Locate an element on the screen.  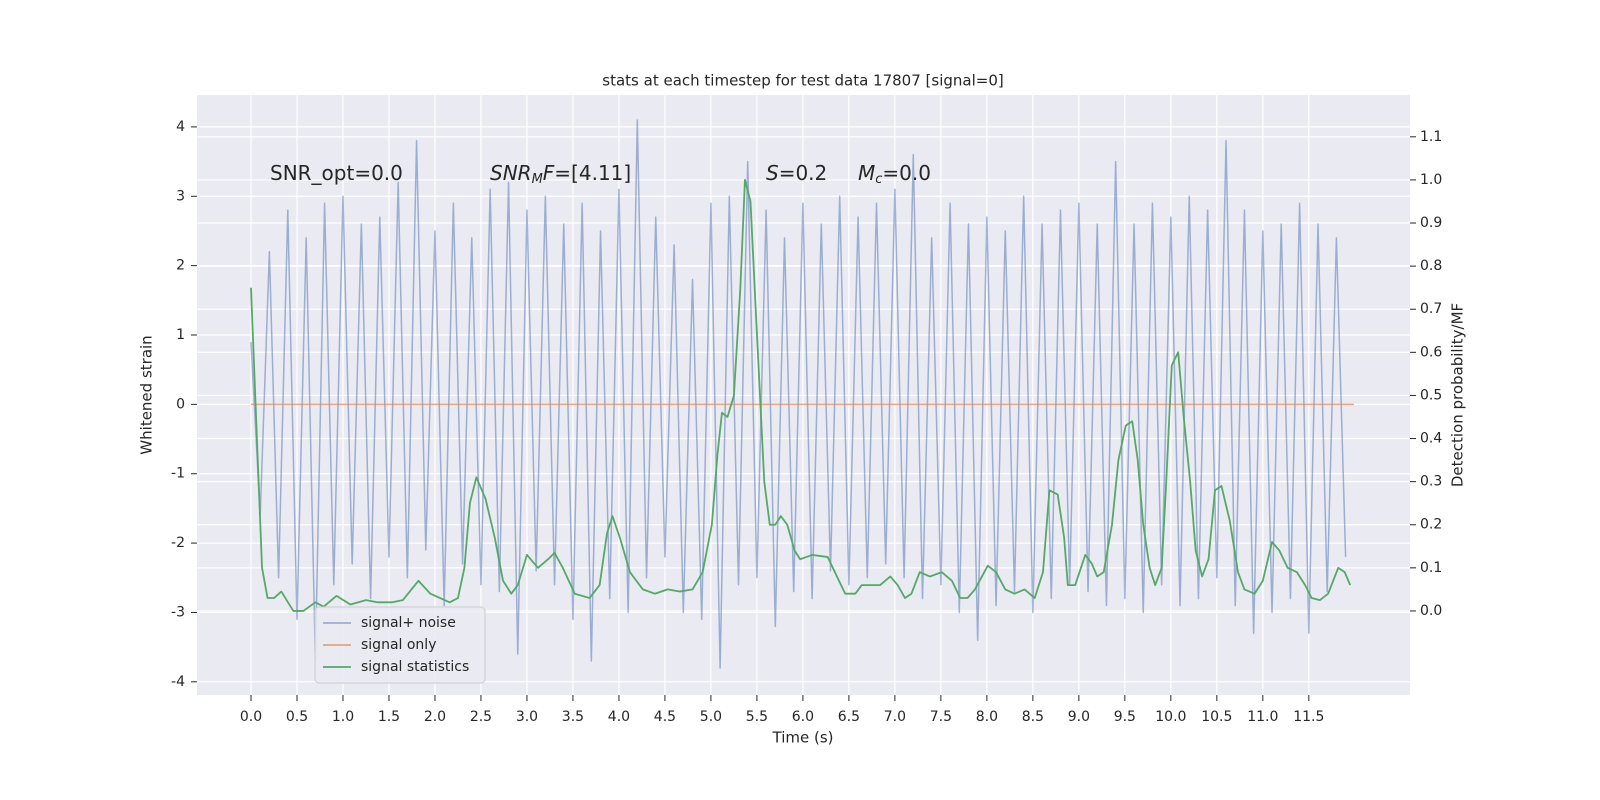
x-tick-label: 10.5 is located at coordinates (1216, 717).